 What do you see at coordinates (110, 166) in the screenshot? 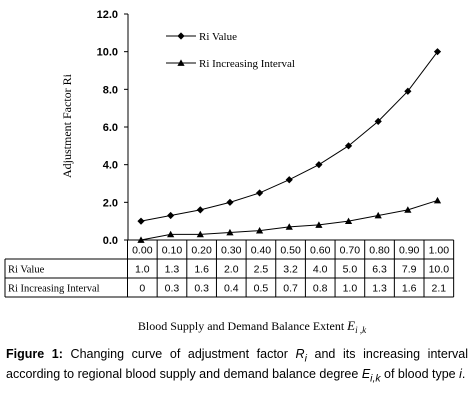
I see `y-tick-label: 4.0` at bounding box center [110, 166].